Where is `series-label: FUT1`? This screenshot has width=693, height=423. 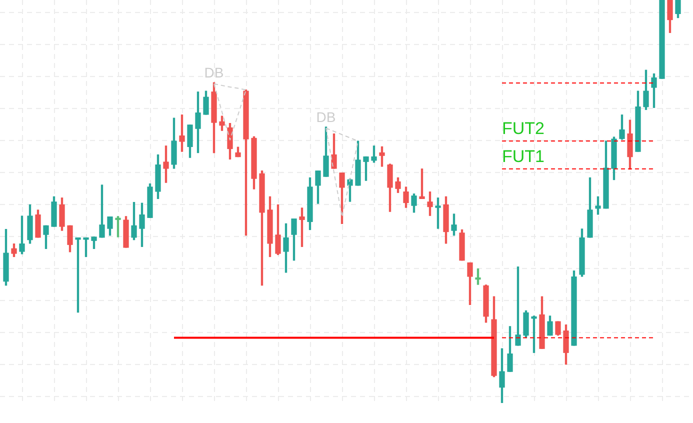 series-label: FUT1 is located at coordinates (523, 156).